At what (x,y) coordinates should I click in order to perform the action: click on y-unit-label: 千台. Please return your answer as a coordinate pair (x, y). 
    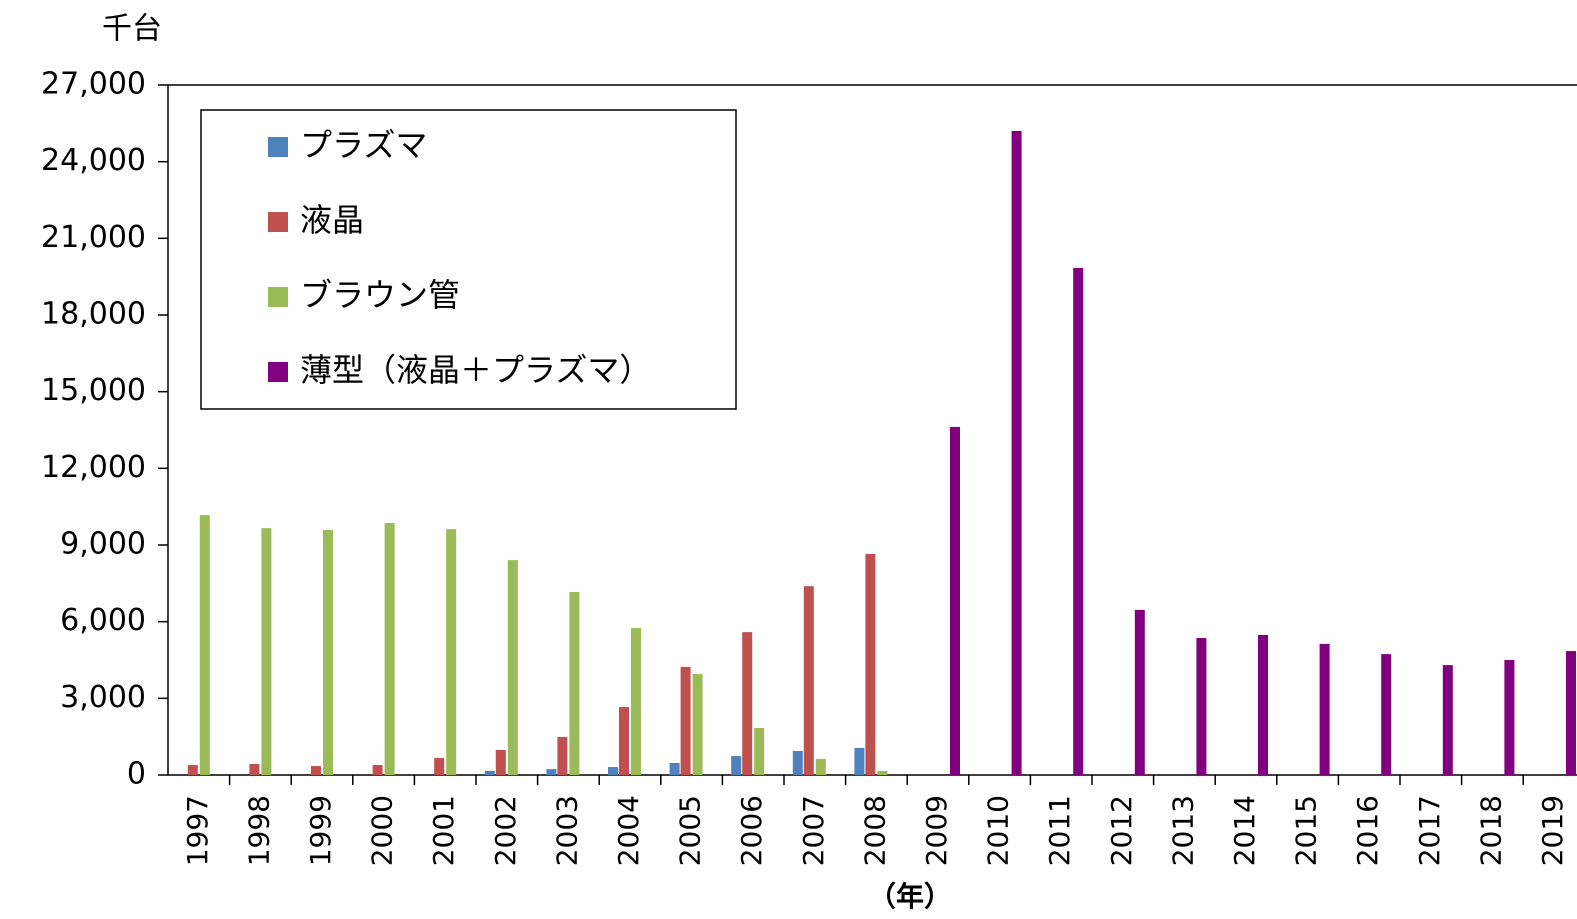
    Looking at the image, I should click on (132, 29).